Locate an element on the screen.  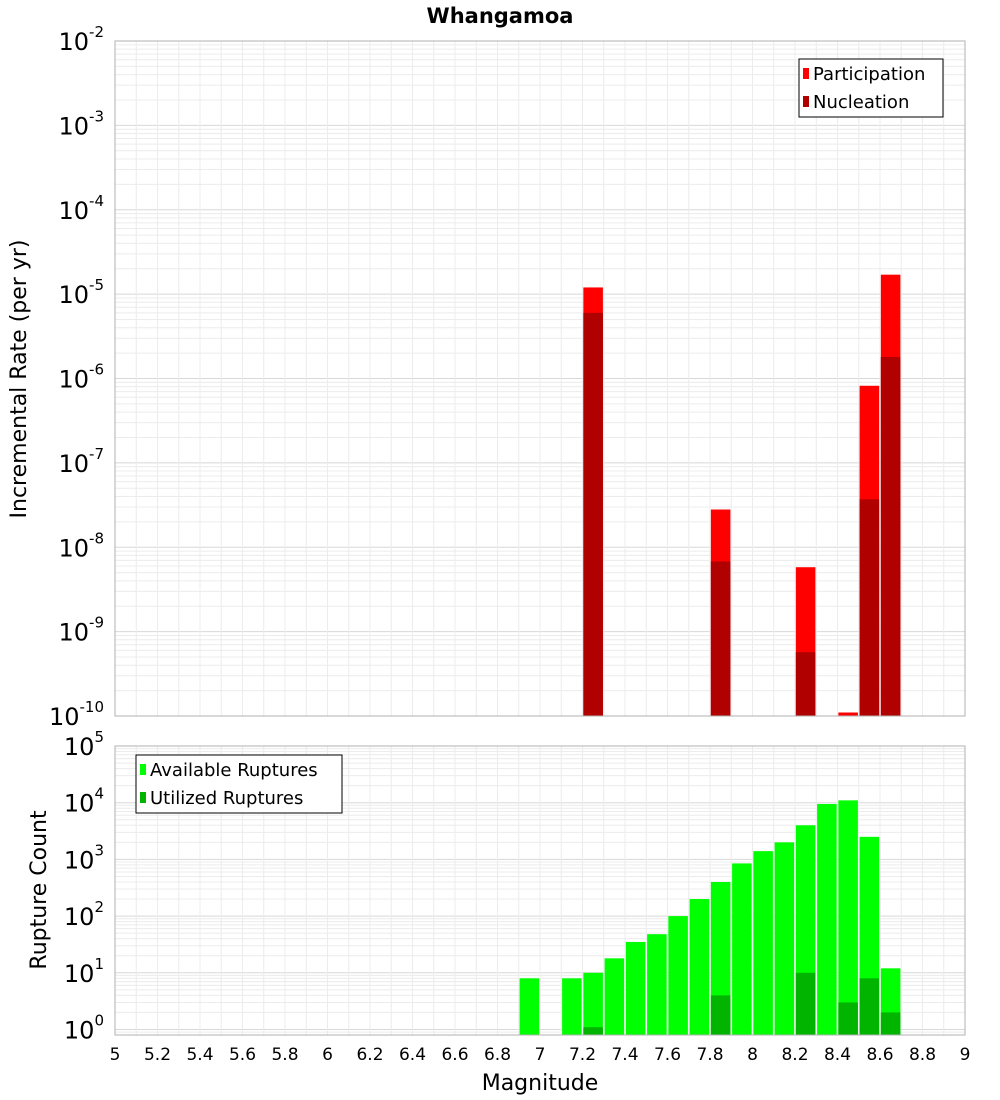
top-y-axis-label: Incremental Rate (per yr) is located at coordinates (19, 379).